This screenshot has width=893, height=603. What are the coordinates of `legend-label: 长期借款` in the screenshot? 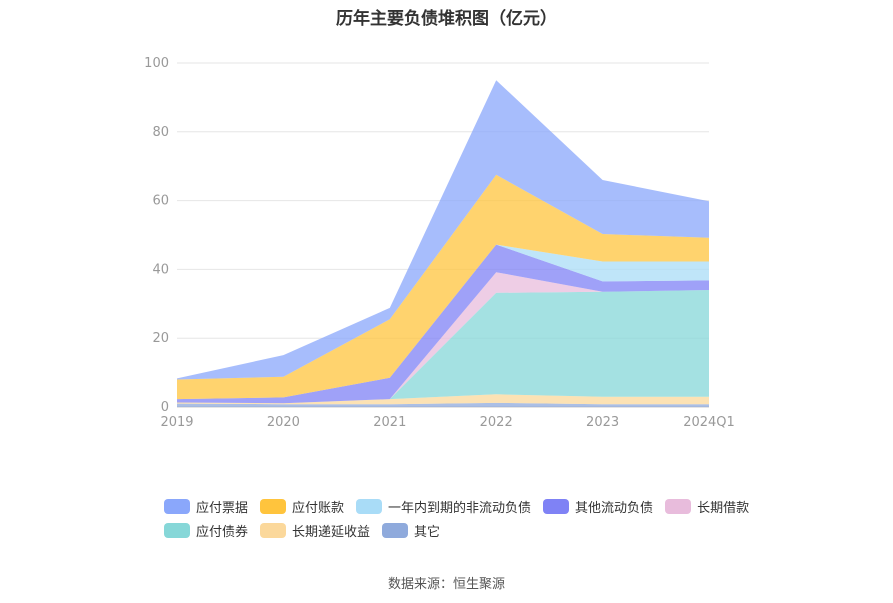 It's located at (723, 508).